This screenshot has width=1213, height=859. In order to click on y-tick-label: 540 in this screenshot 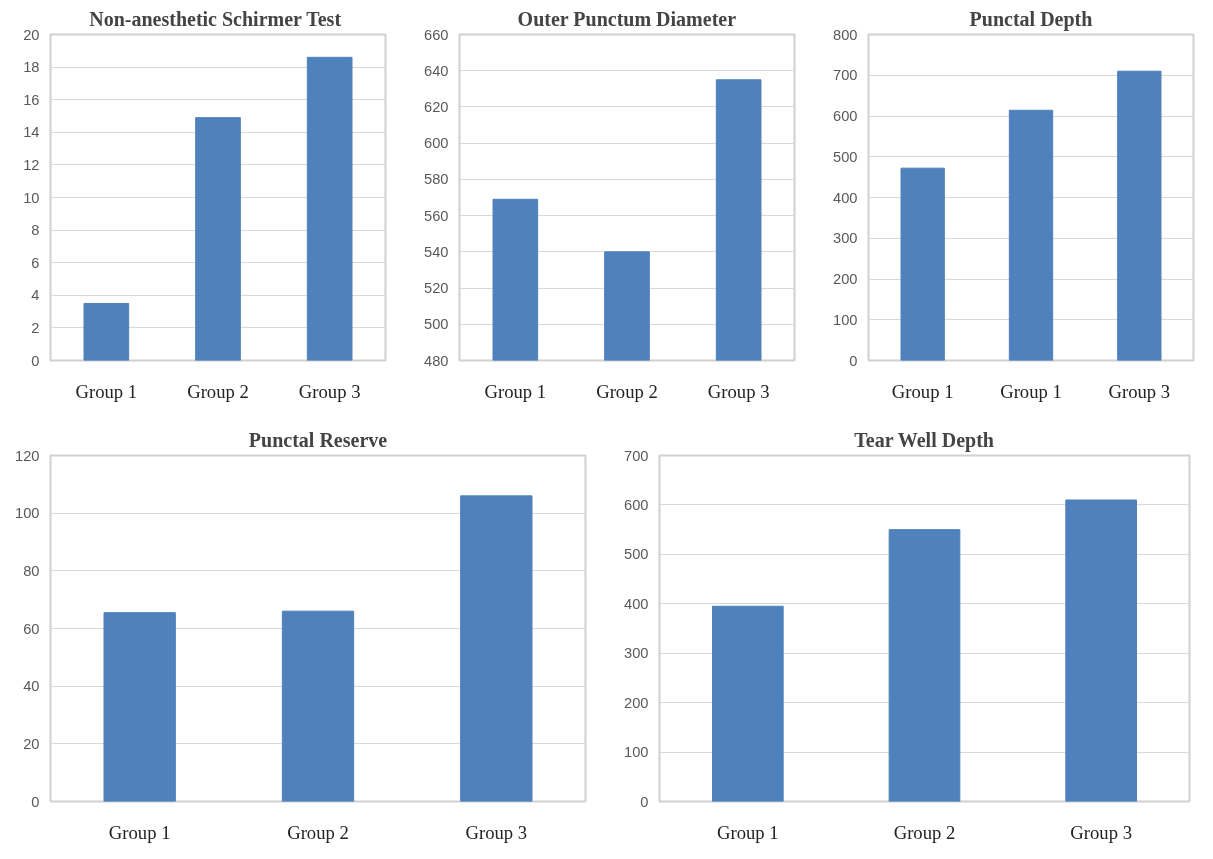, I will do `click(436, 251)`.